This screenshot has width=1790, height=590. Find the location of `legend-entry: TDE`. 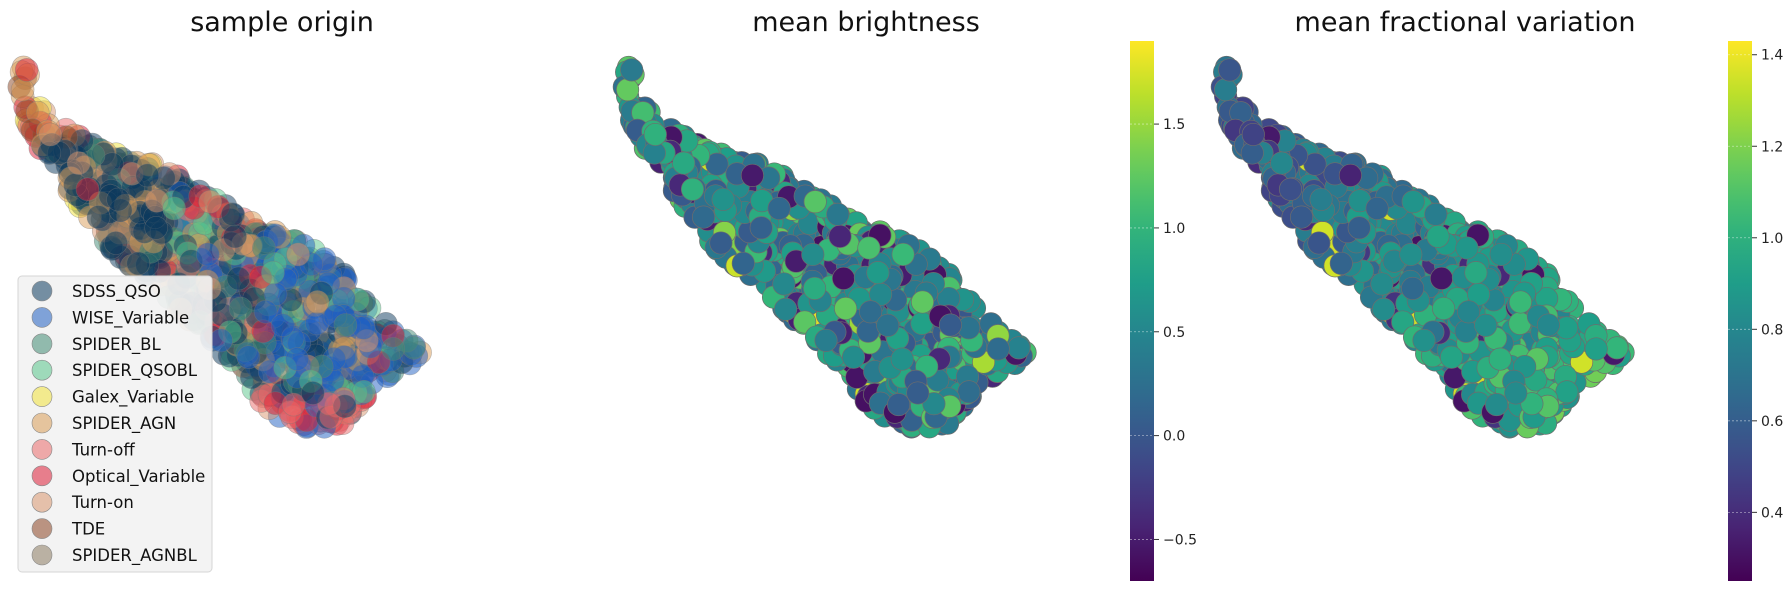

legend-entry: TDE is located at coordinates (88, 529).